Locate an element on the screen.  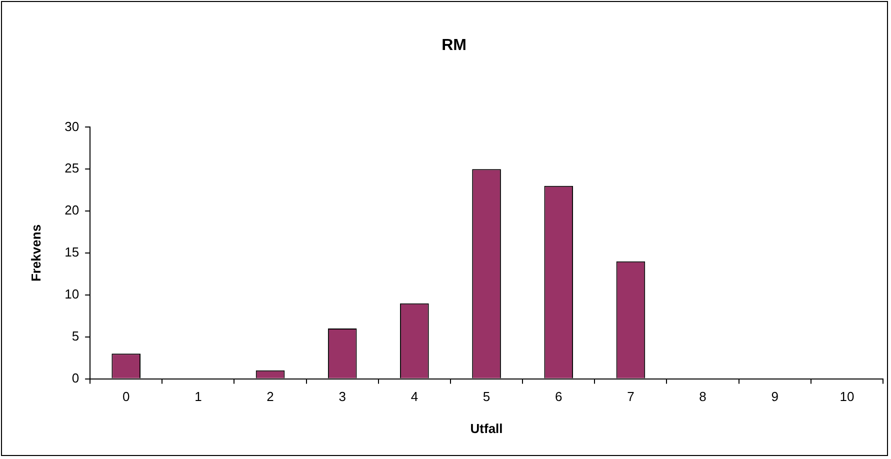
x-tick-label: 5 is located at coordinates (486, 396).